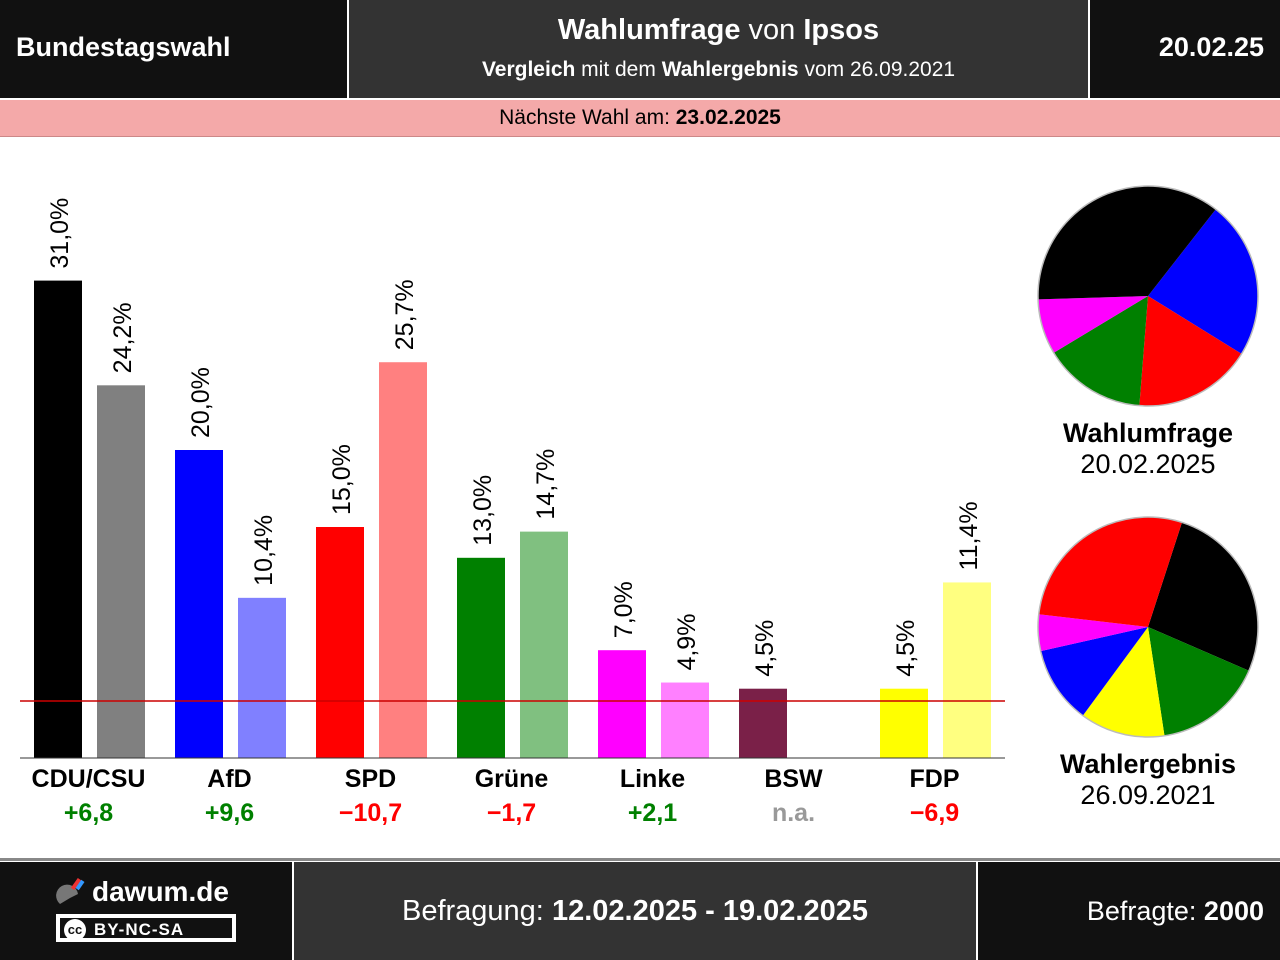  What do you see at coordinates (1147, 448) in the screenshot?
I see `pie-poll-caption: Wahlumfrage 20.02.2025` at bounding box center [1147, 448].